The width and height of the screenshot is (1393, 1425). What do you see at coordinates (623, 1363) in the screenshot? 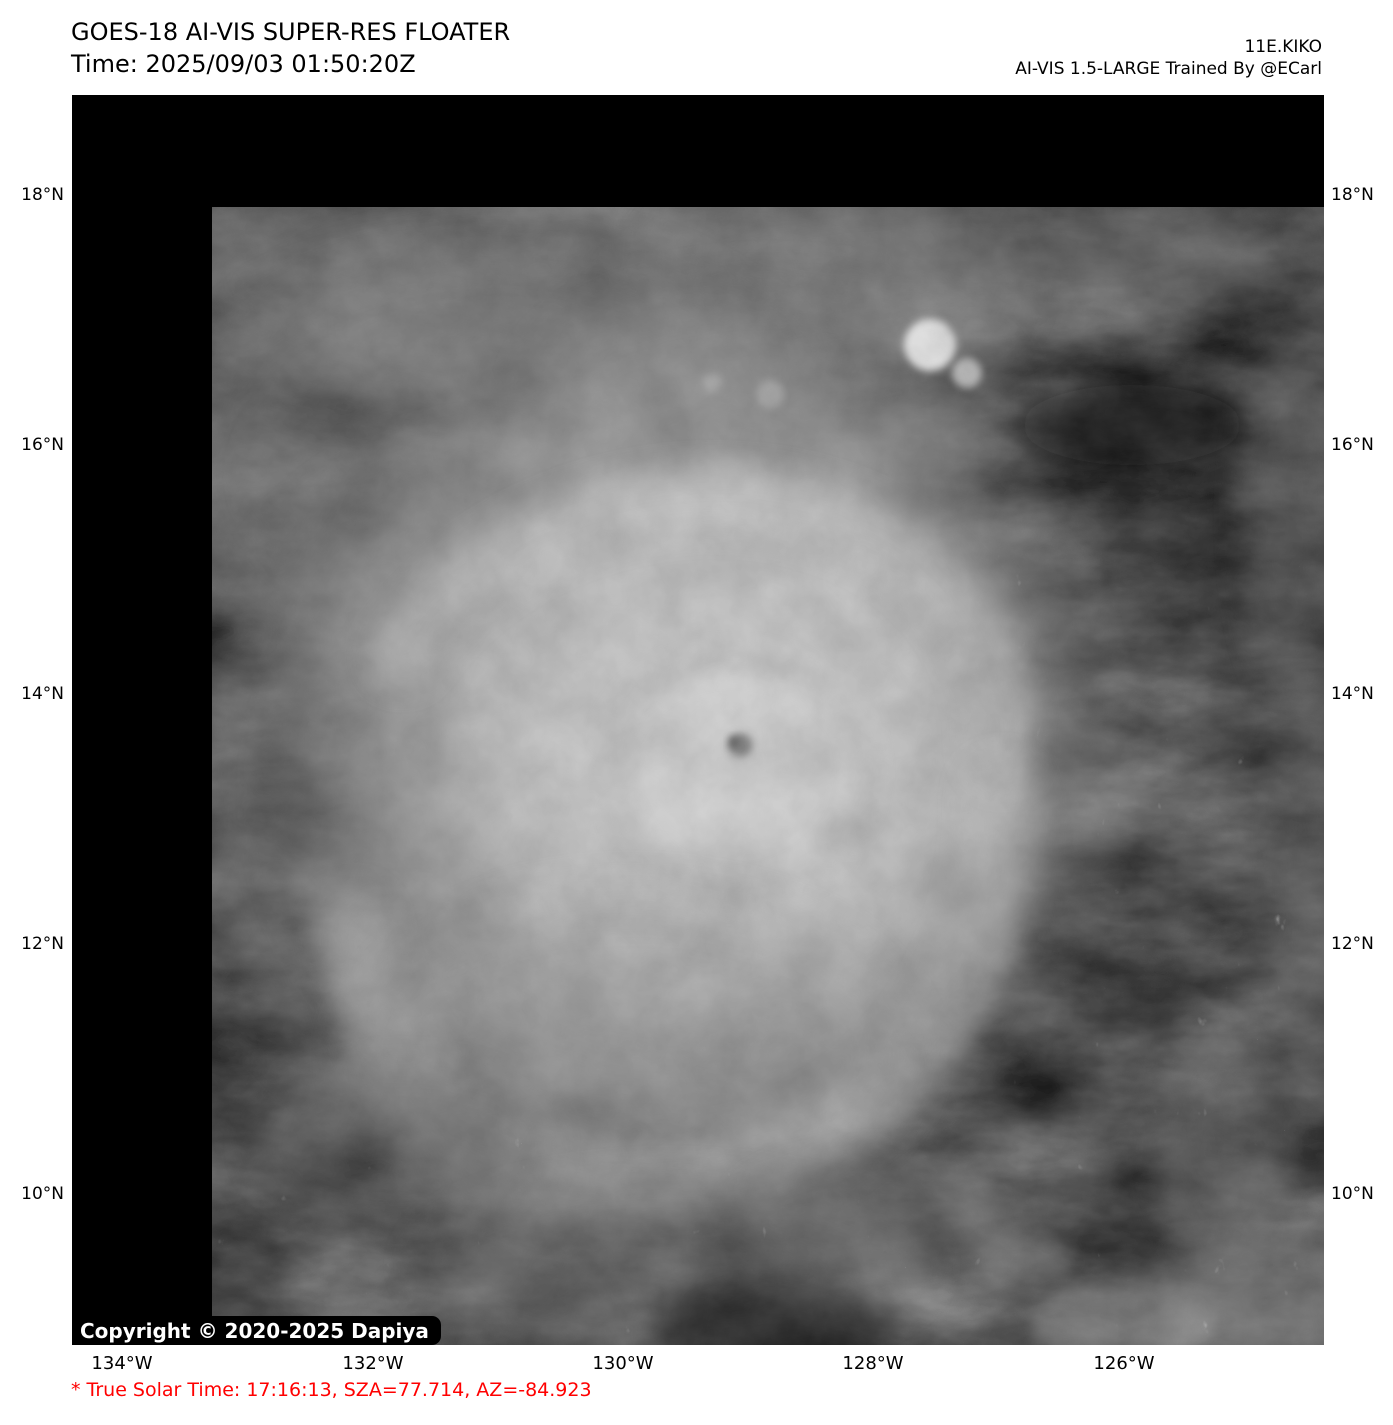
I see `lon-label-130w: 130°W` at bounding box center [623, 1363].